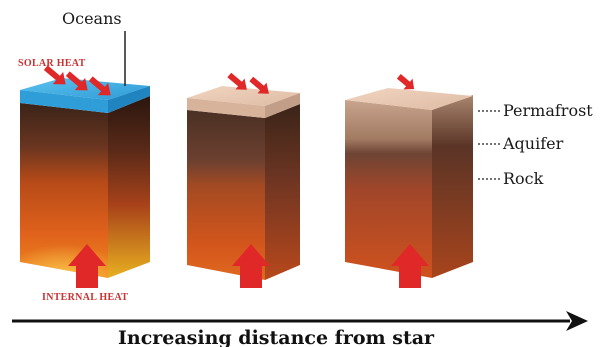 This screenshot has height=347, width=615. Describe the element at coordinates (300, 321) in the screenshot. I see `distance-axis` at that location.